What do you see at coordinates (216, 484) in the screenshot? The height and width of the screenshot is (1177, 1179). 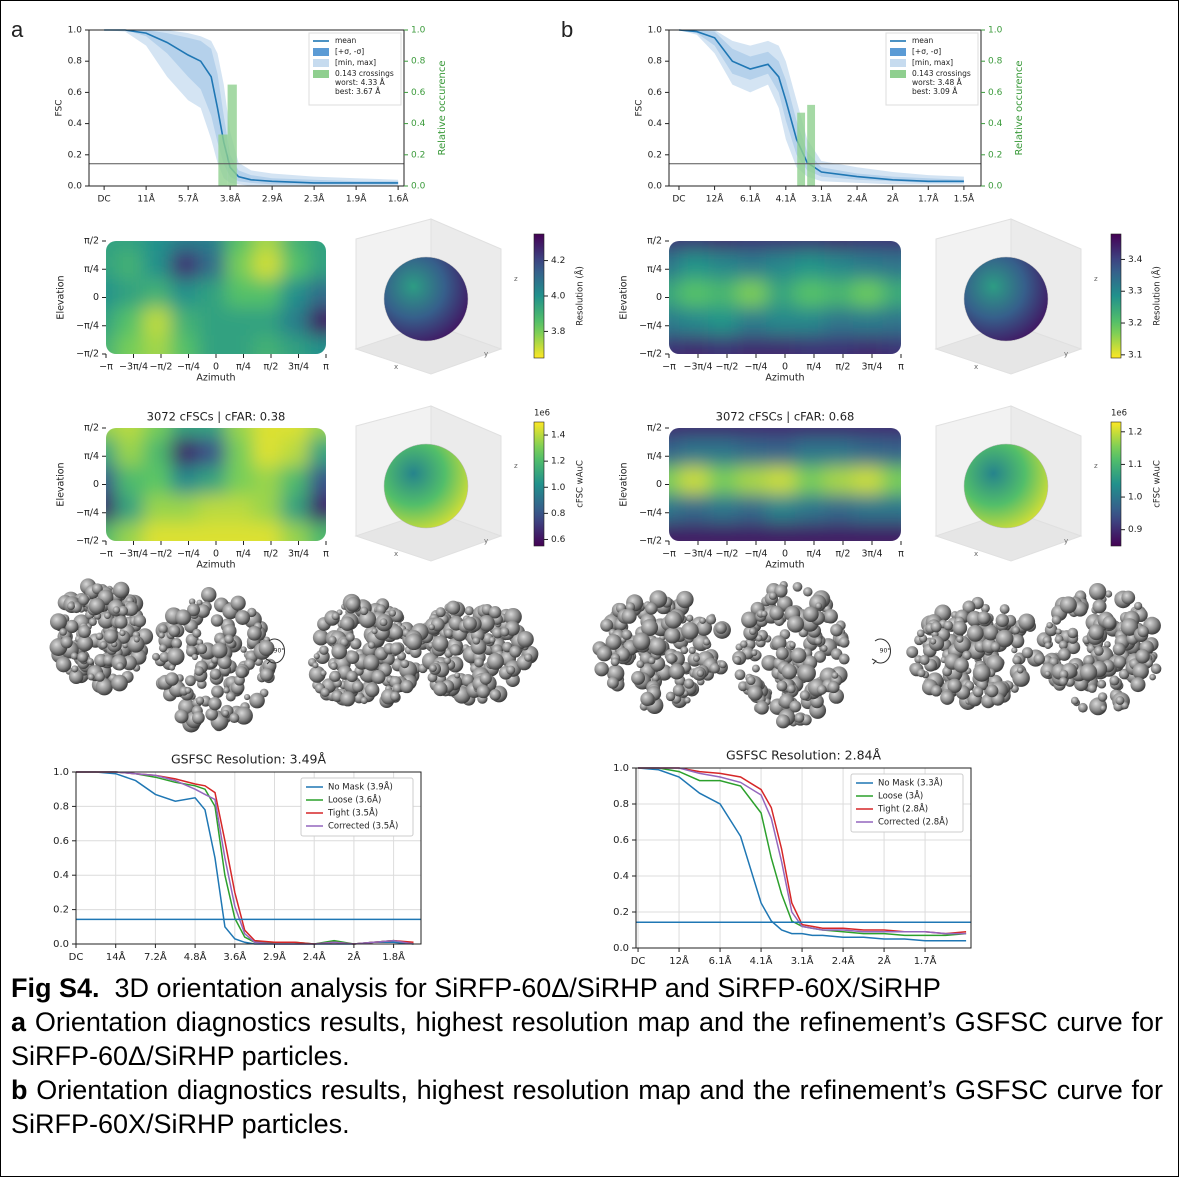 I see `heatmap-cells` at bounding box center [216, 484].